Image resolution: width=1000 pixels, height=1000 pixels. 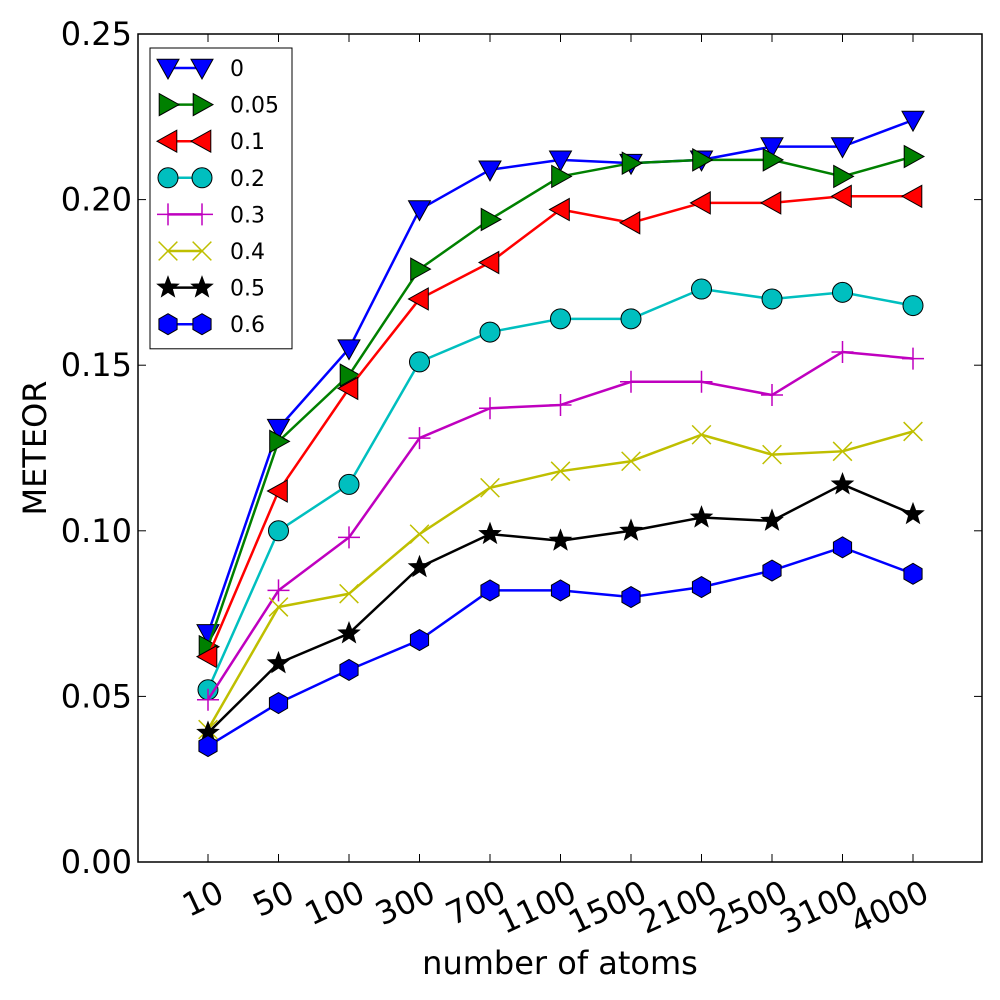 I want to click on legend-label: 0.2, so click(x=247, y=179).